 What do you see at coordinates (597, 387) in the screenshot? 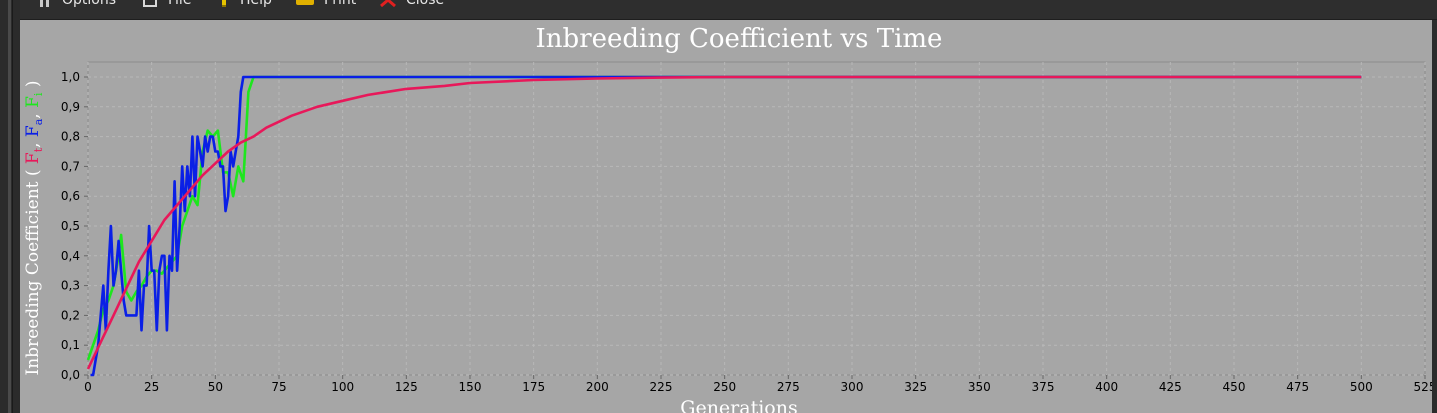
I see `x-tick-label: 200` at bounding box center [597, 387].